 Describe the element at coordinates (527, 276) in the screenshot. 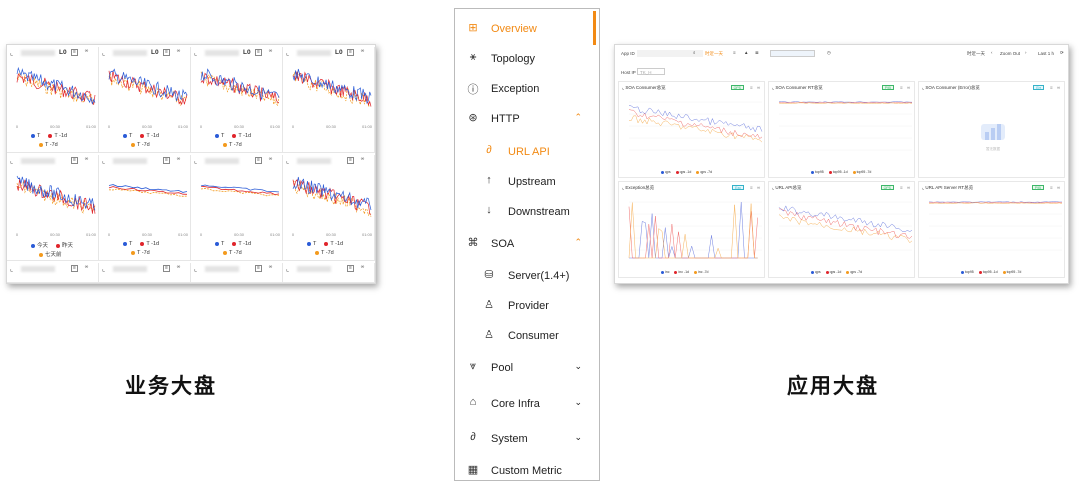

I see `menu-item-server-1-4: ⛁ Server(1.4+)` at that location.